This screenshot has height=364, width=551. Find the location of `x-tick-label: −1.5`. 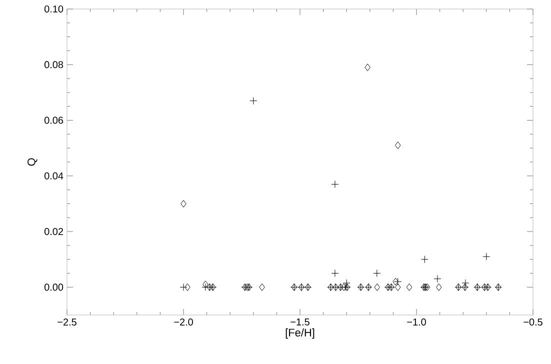

x-tick-label: −1.5 is located at coordinates (300, 322).